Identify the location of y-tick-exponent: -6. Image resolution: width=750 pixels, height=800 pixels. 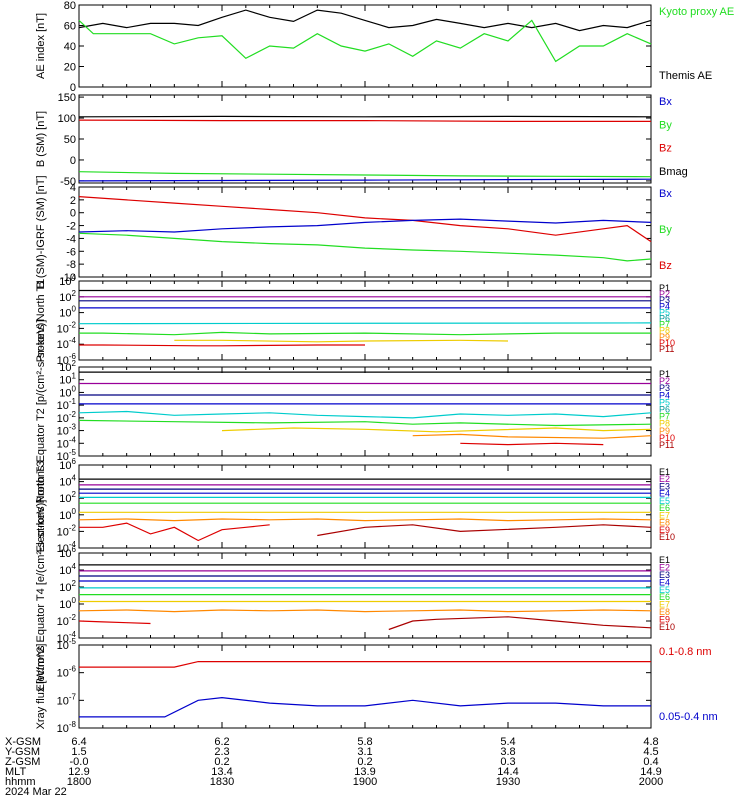
(73, 669).